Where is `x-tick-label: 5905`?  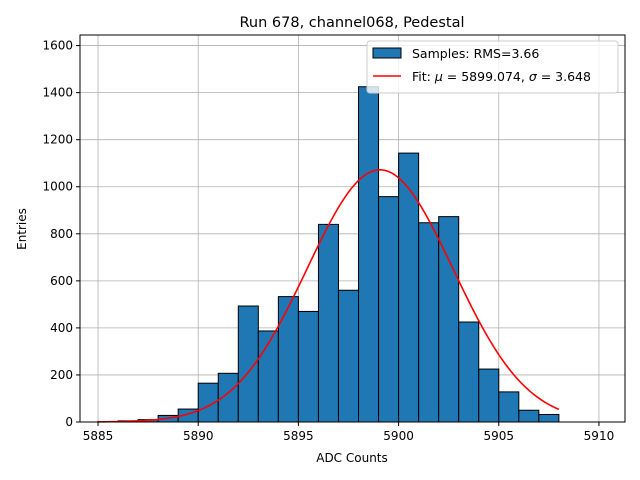 x-tick-label: 5905 is located at coordinates (498, 436).